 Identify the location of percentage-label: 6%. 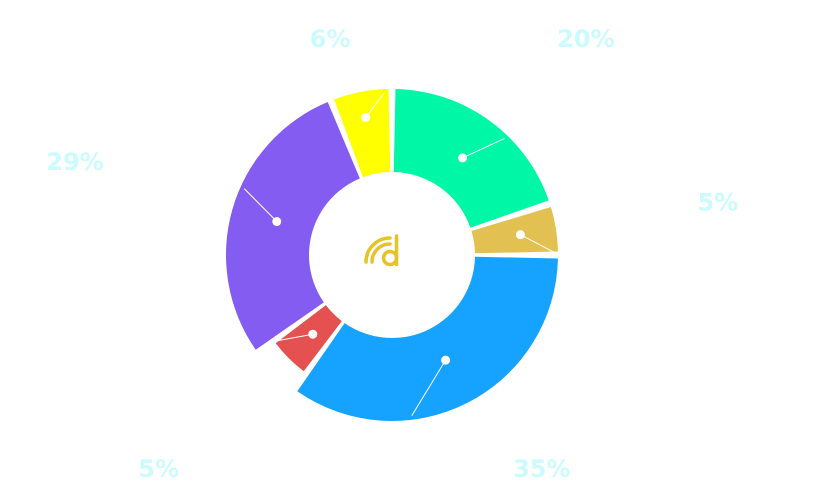
(330, 39).